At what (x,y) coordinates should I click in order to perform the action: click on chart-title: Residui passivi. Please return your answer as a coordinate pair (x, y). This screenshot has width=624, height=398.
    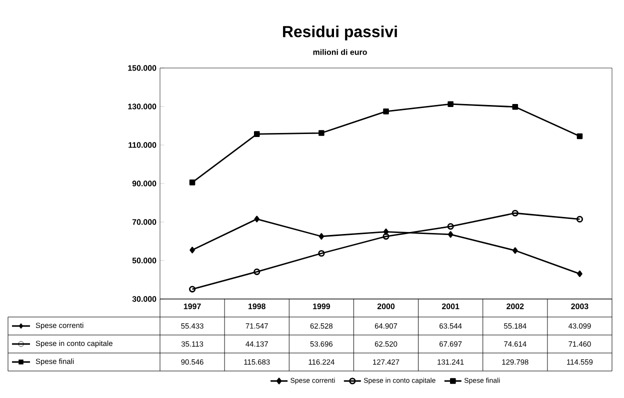
    Looking at the image, I should click on (340, 33).